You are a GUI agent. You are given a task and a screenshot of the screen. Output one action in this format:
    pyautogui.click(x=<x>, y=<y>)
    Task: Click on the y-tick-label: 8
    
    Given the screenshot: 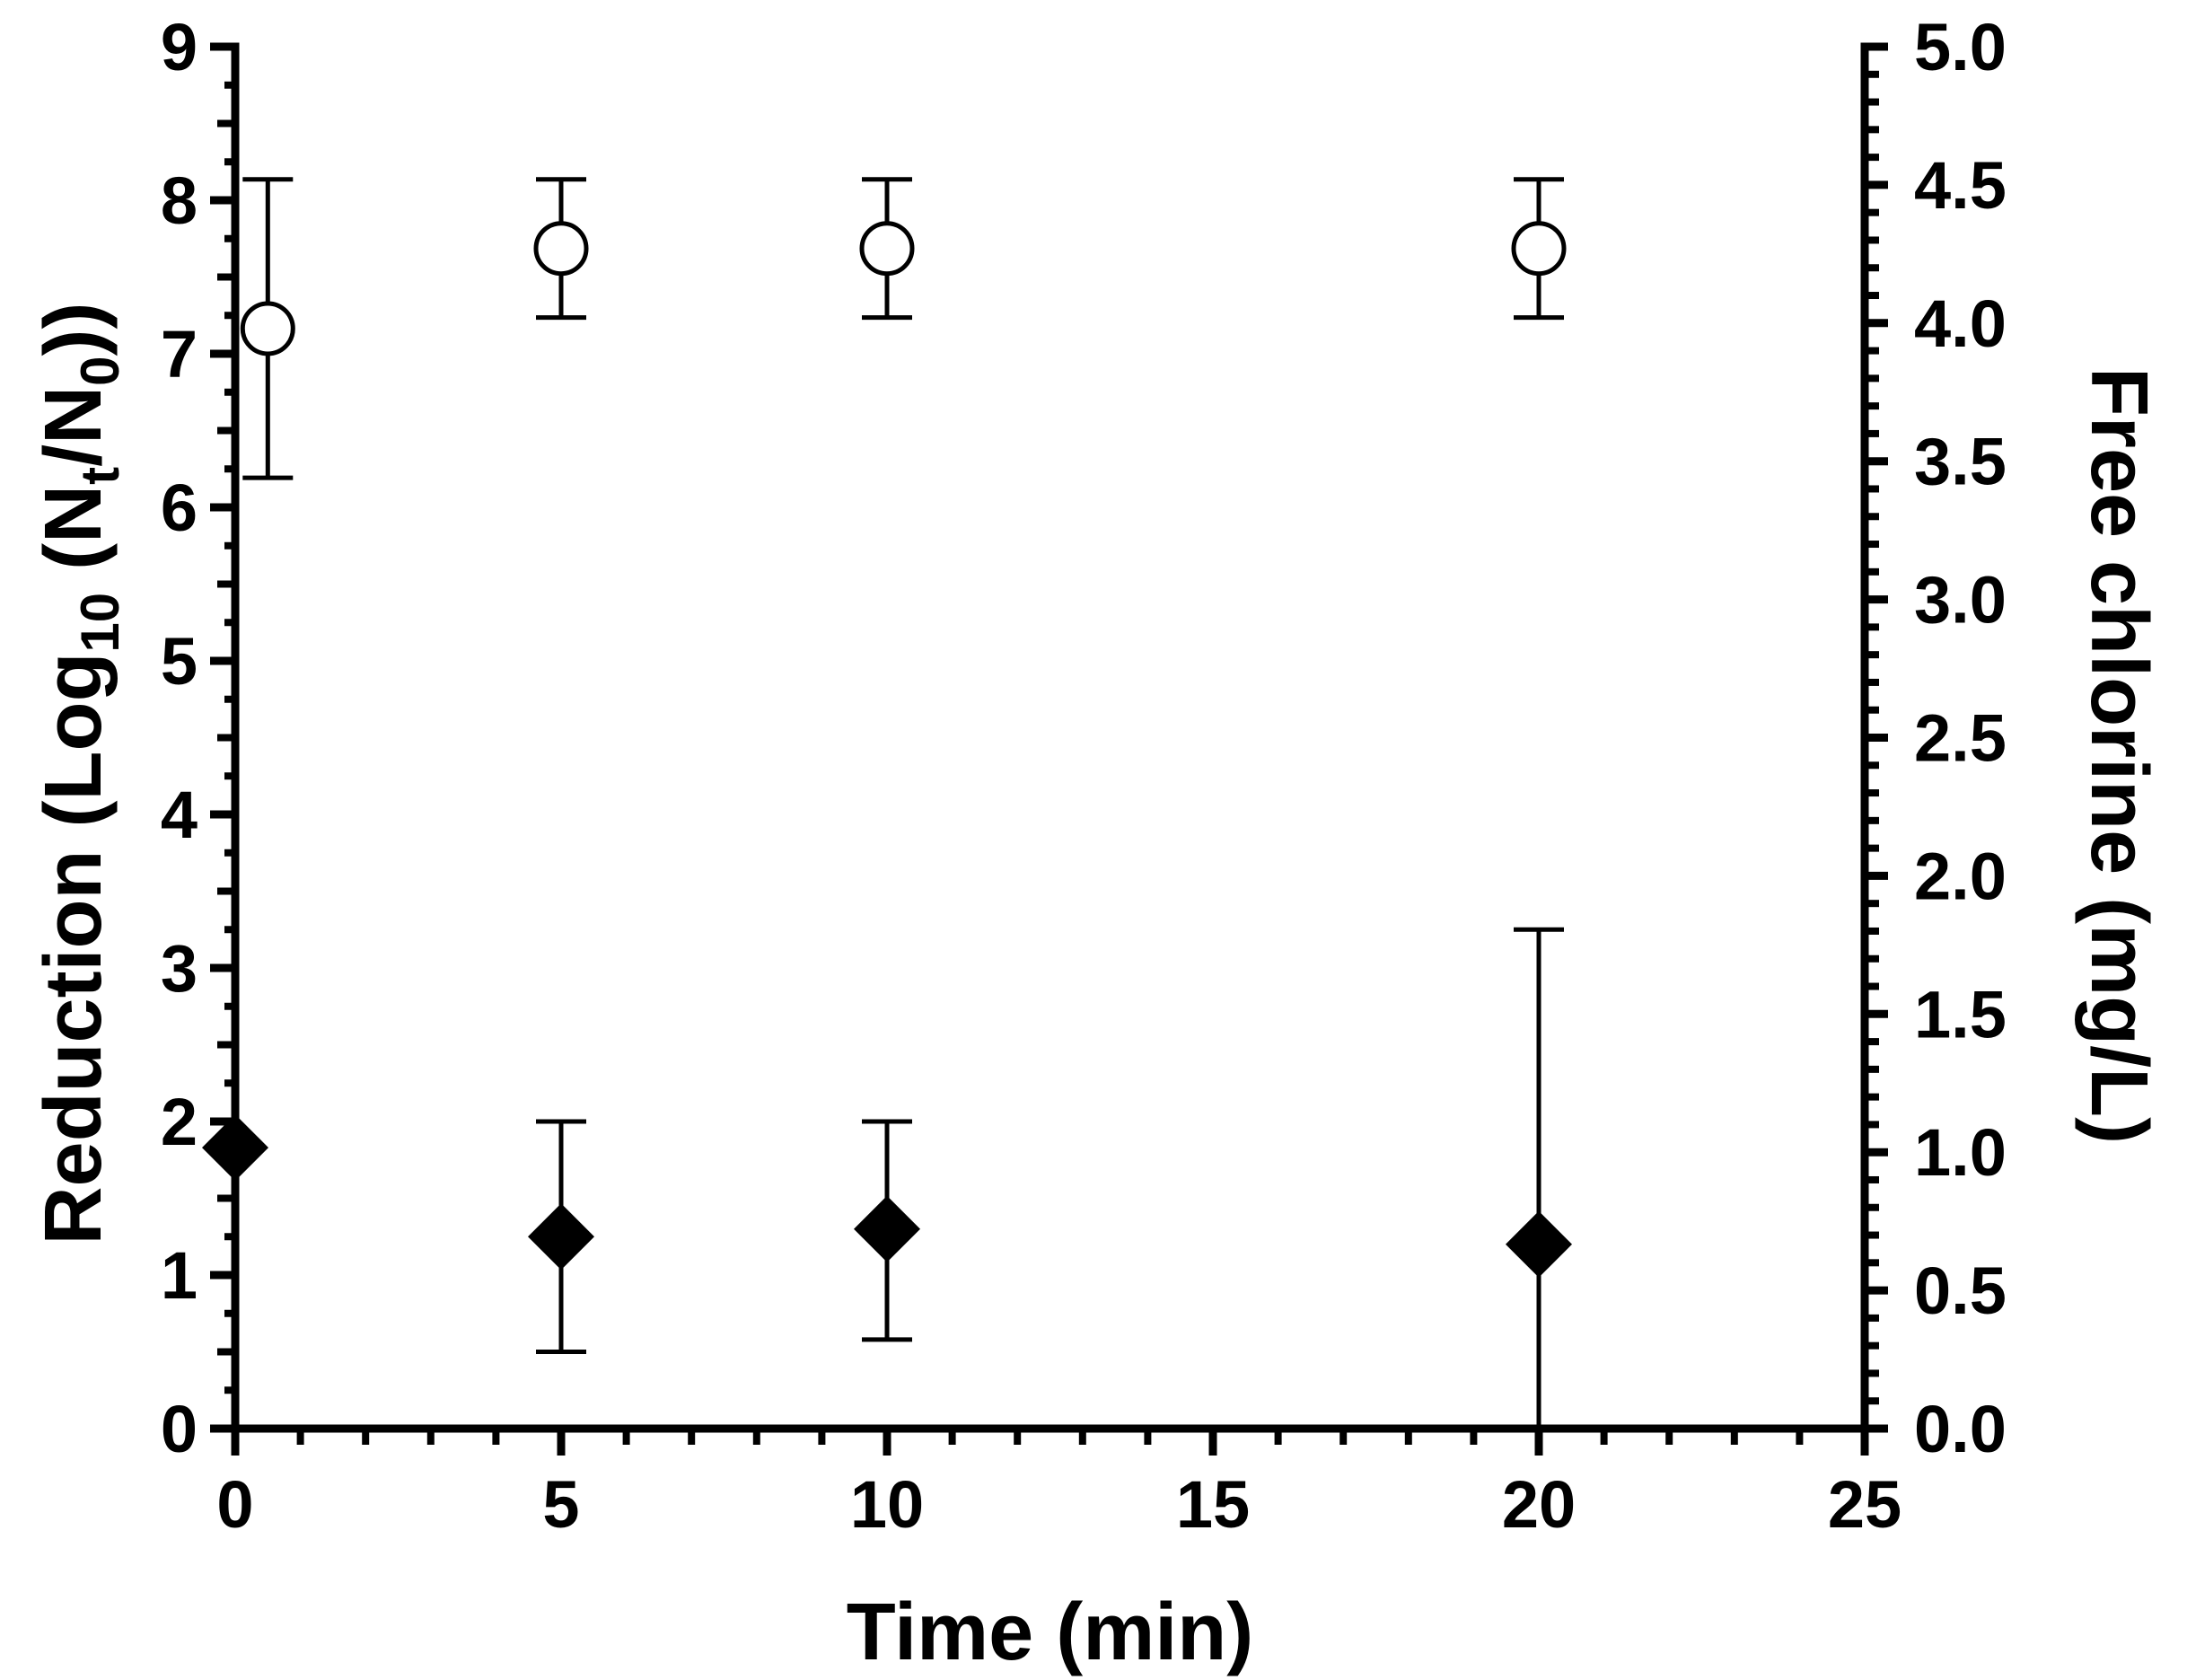 What is the action you would take?
    pyautogui.click(x=179, y=200)
    